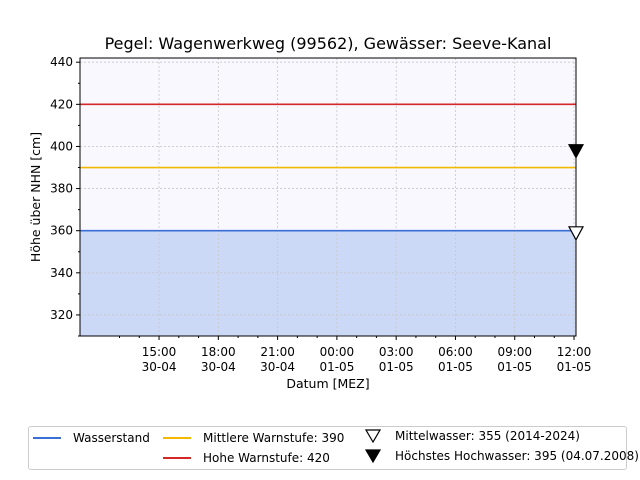  Describe the element at coordinates (177, 458) in the screenshot. I see `legend-line-hohe-warnstufe` at that location.